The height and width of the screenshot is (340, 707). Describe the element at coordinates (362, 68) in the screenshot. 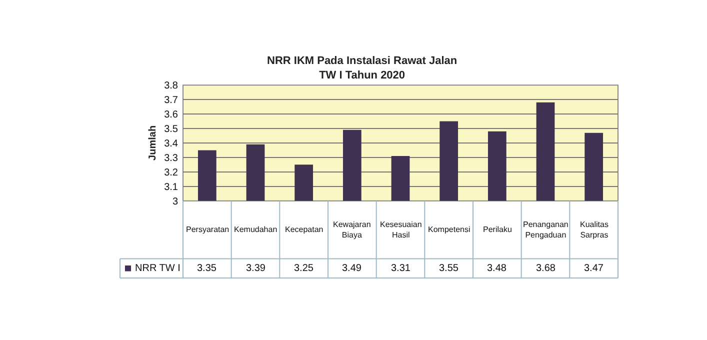

I see `chart-title: NRR IKM Pada Instalasi Rawat Jalan TW I Tahun 2020` at that location.